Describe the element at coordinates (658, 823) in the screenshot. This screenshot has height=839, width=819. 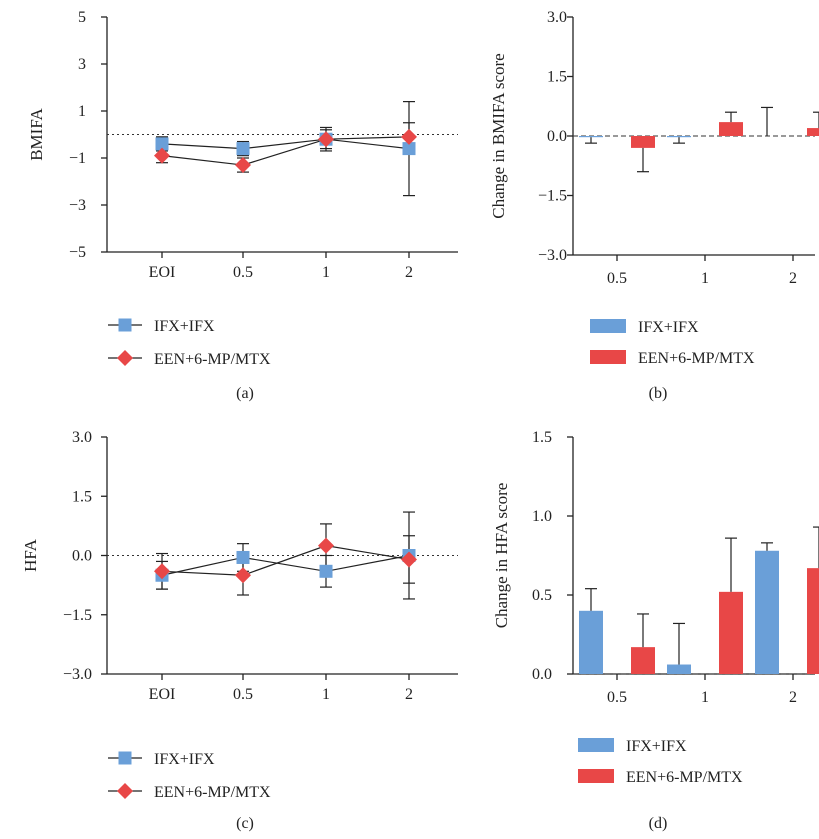
I see `panel-label: (d)` at that location.